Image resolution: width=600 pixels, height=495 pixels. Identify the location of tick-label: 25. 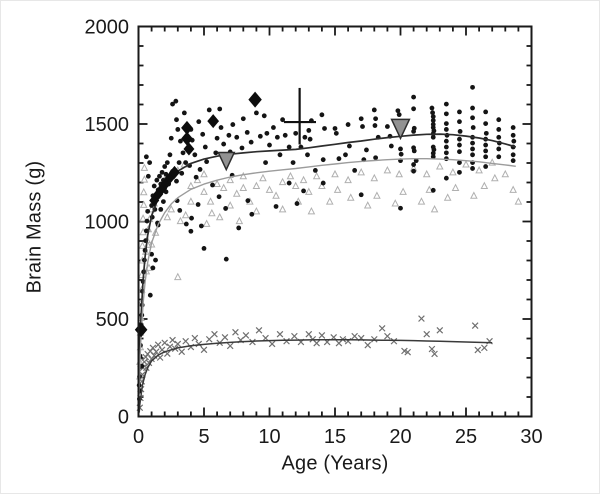
(466, 437).